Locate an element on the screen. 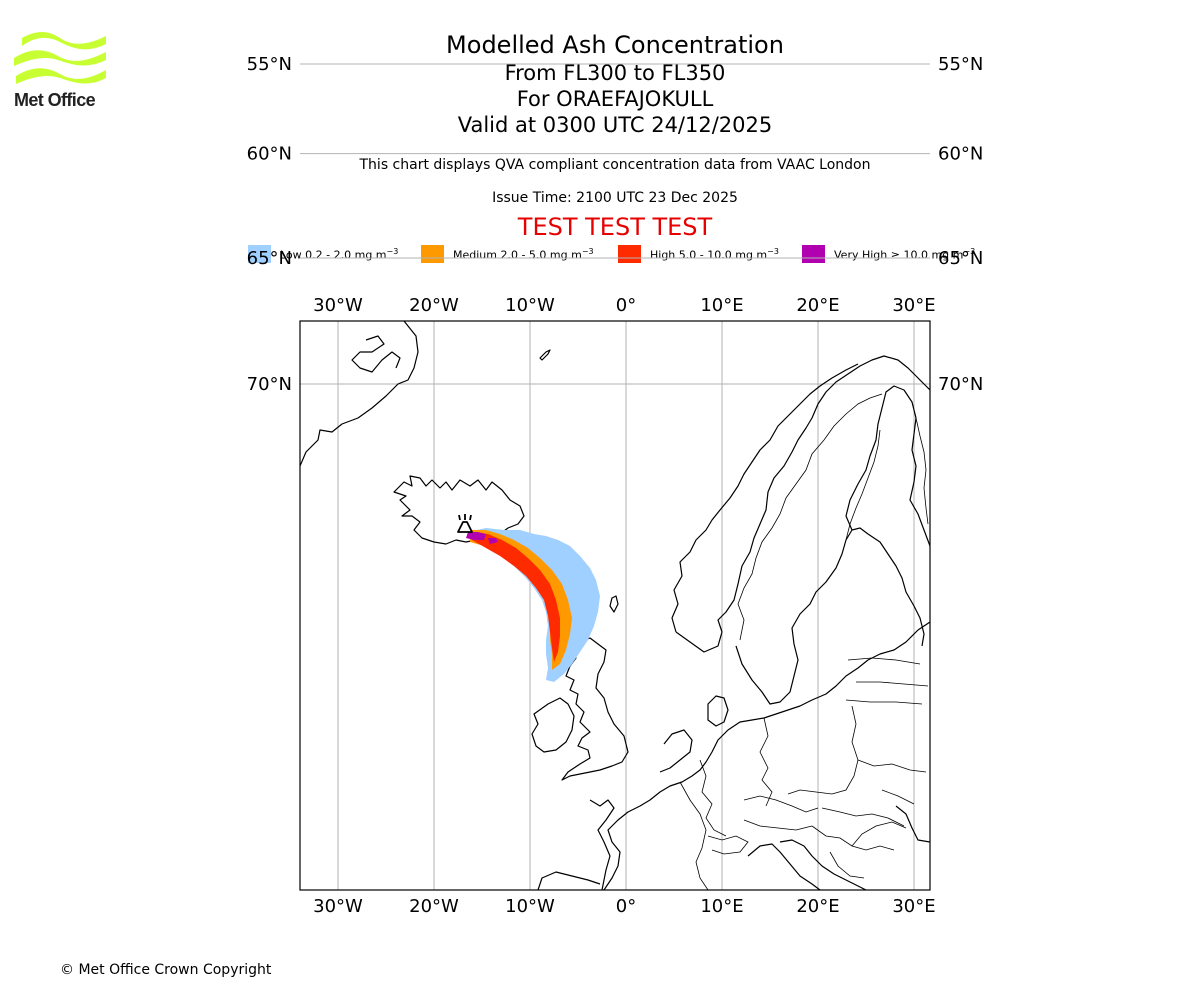 The height and width of the screenshot is (1000, 1200). legend-swatch-very-high is located at coordinates (813, 254).